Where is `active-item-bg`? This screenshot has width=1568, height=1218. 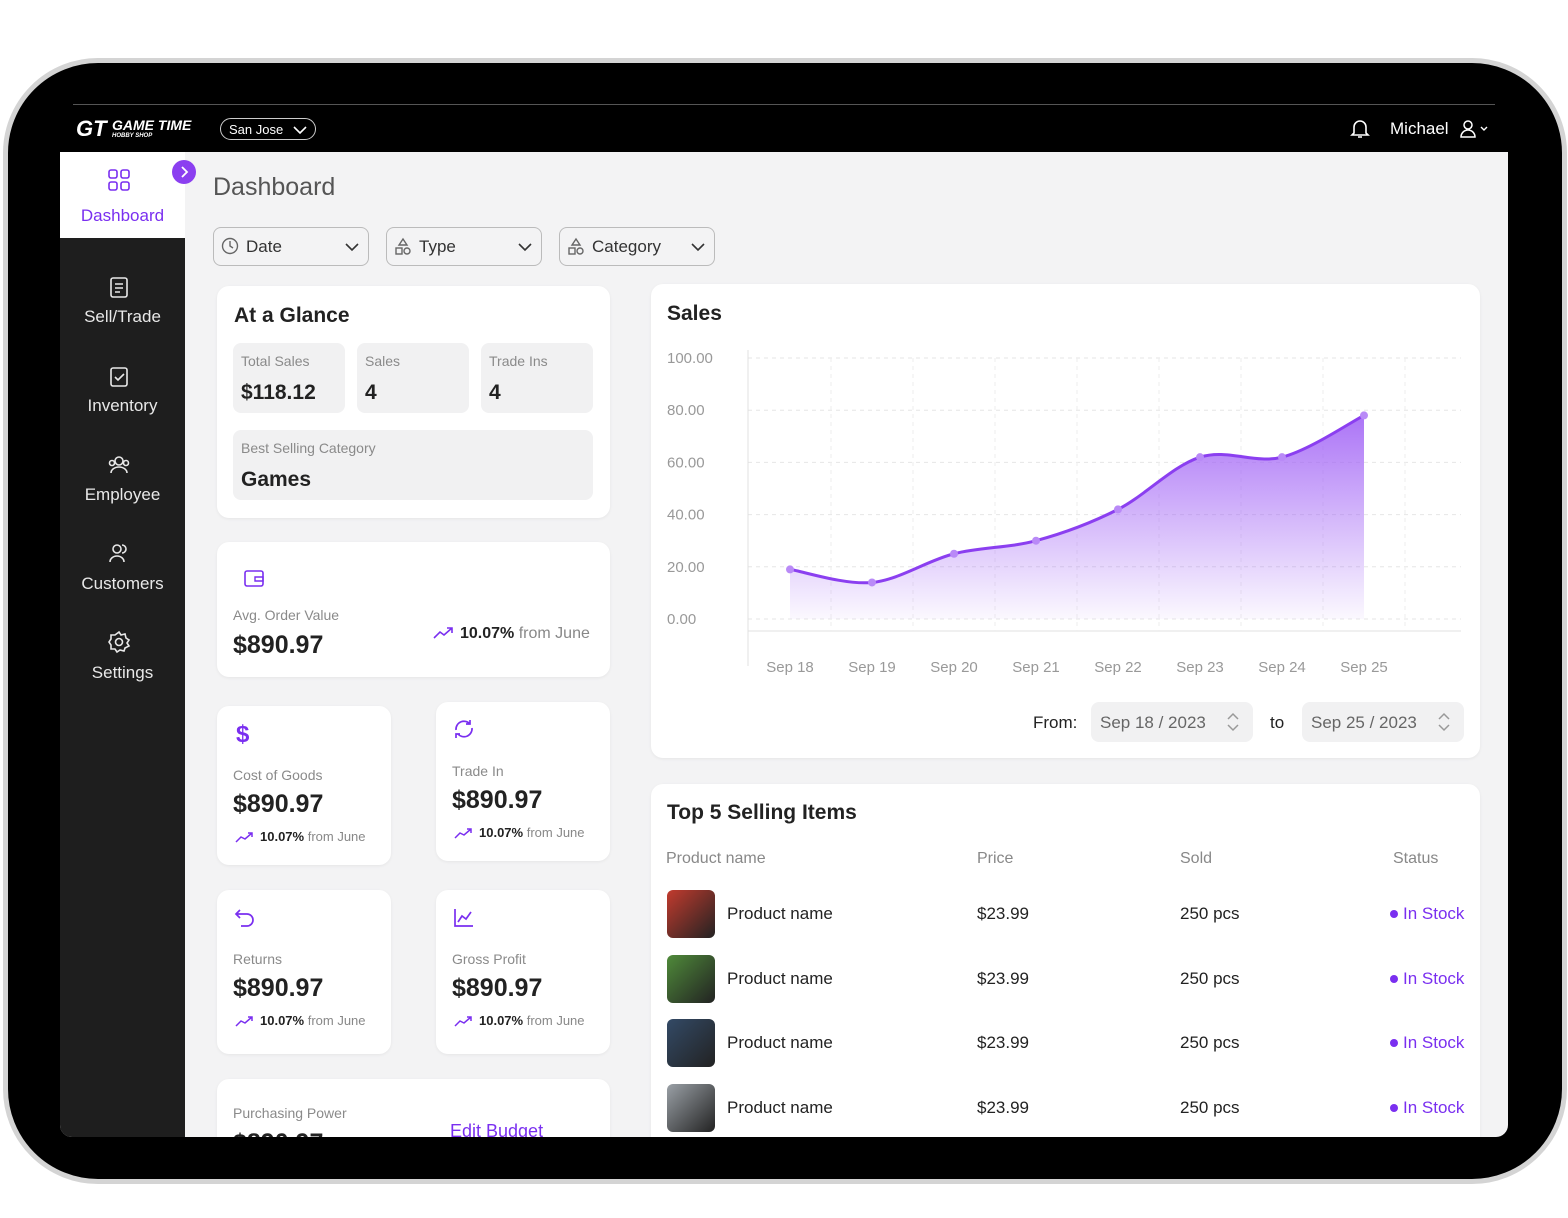
active-item-bg is located at coordinates (122, 195).